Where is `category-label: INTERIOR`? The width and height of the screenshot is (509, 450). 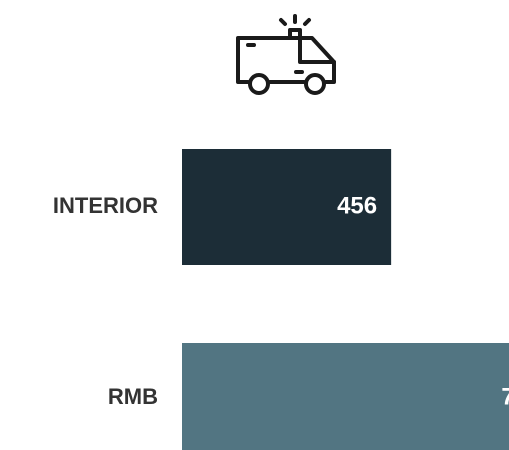
category-label: INTERIOR is located at coordinates (105, 205).